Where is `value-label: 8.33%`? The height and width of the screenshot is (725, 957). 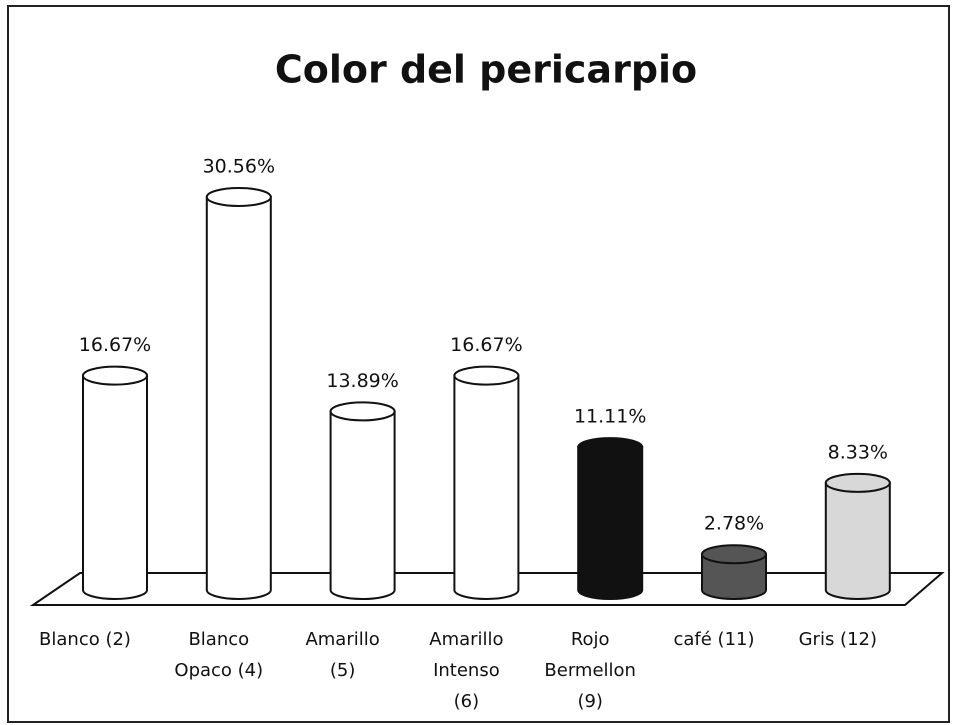 value-label: 8.33% is located at coordinates (858, 452).